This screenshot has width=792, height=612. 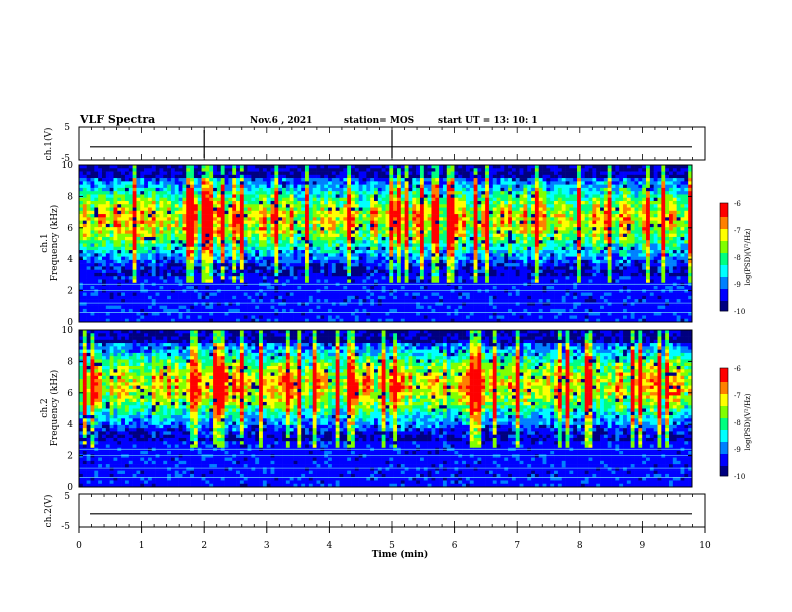 I want to click on ch1-voltage-panel: 5 -5 ch.1(V), so click(x=374, y=143).